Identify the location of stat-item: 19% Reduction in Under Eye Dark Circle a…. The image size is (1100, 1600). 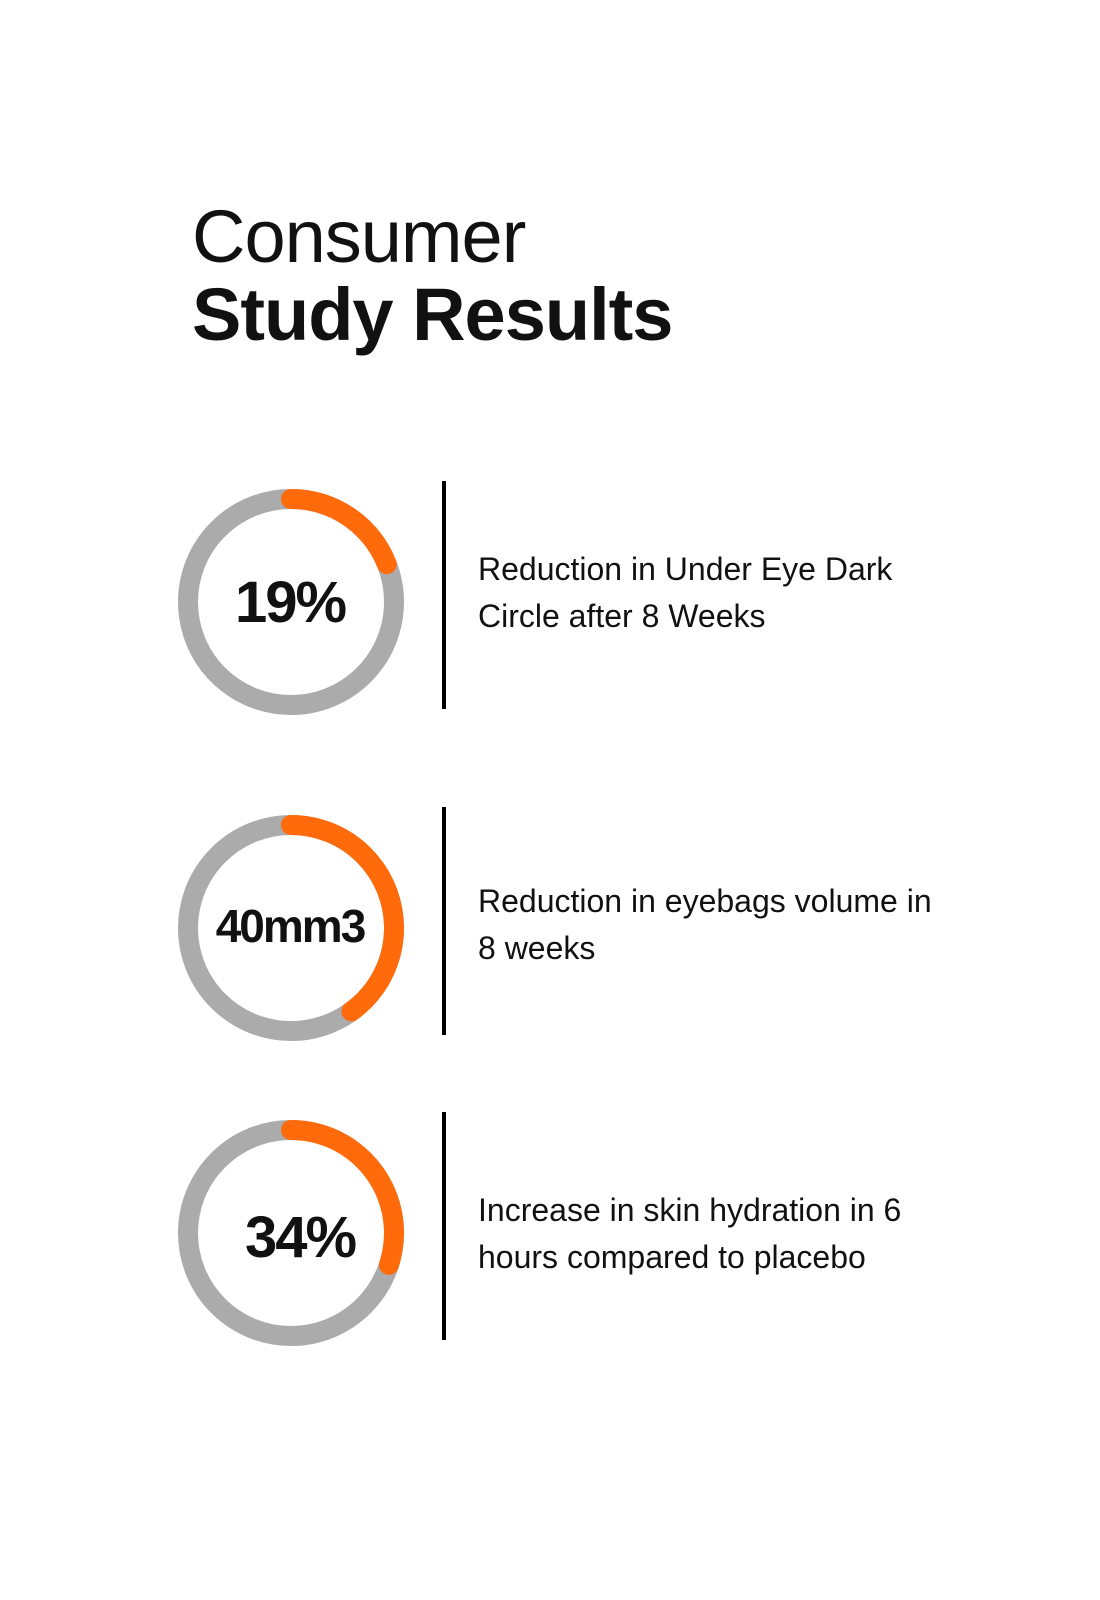
(550, 598).